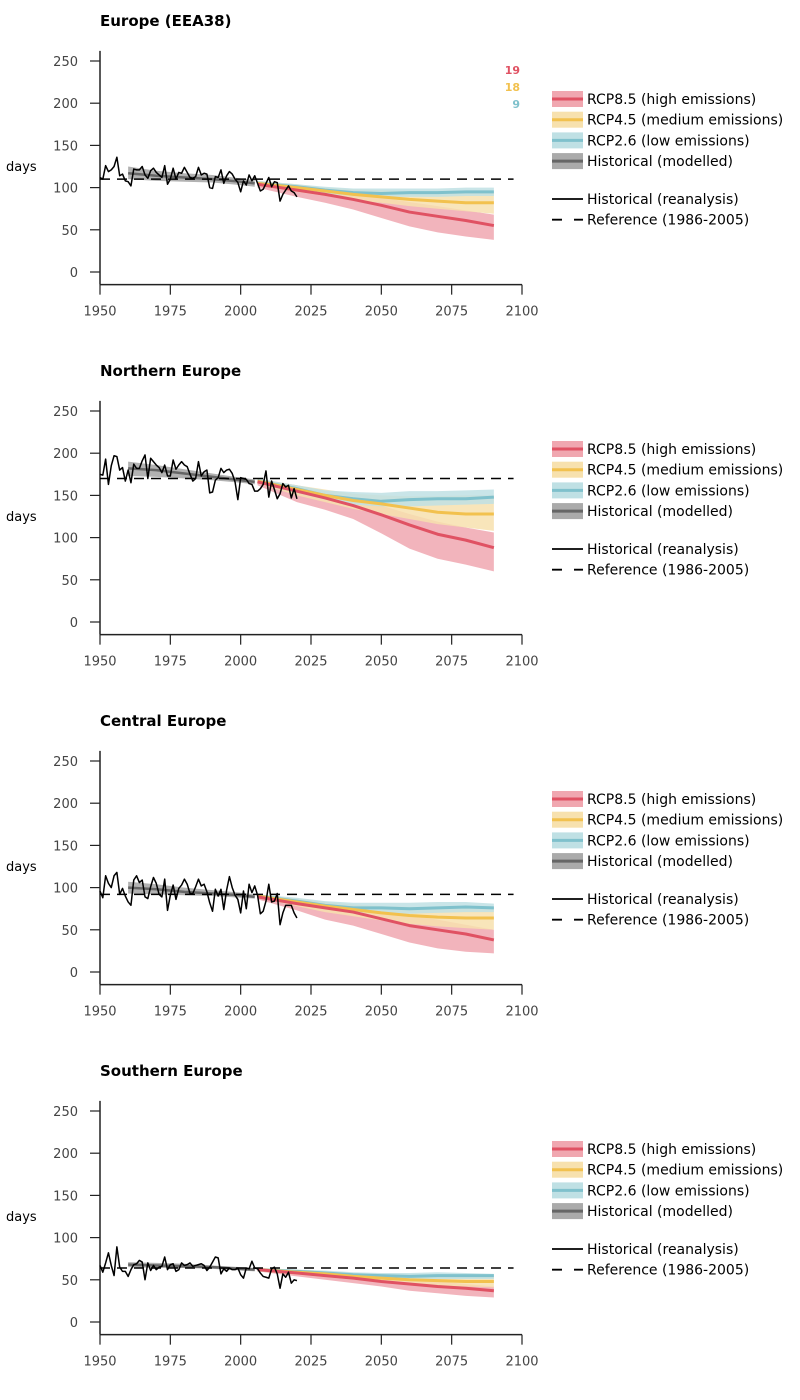 The height and width of the screenshot is (1400, 800). Describe the element at coordinates (512, 70) in the screenshot. I see `model-count-label: 19` at that location.